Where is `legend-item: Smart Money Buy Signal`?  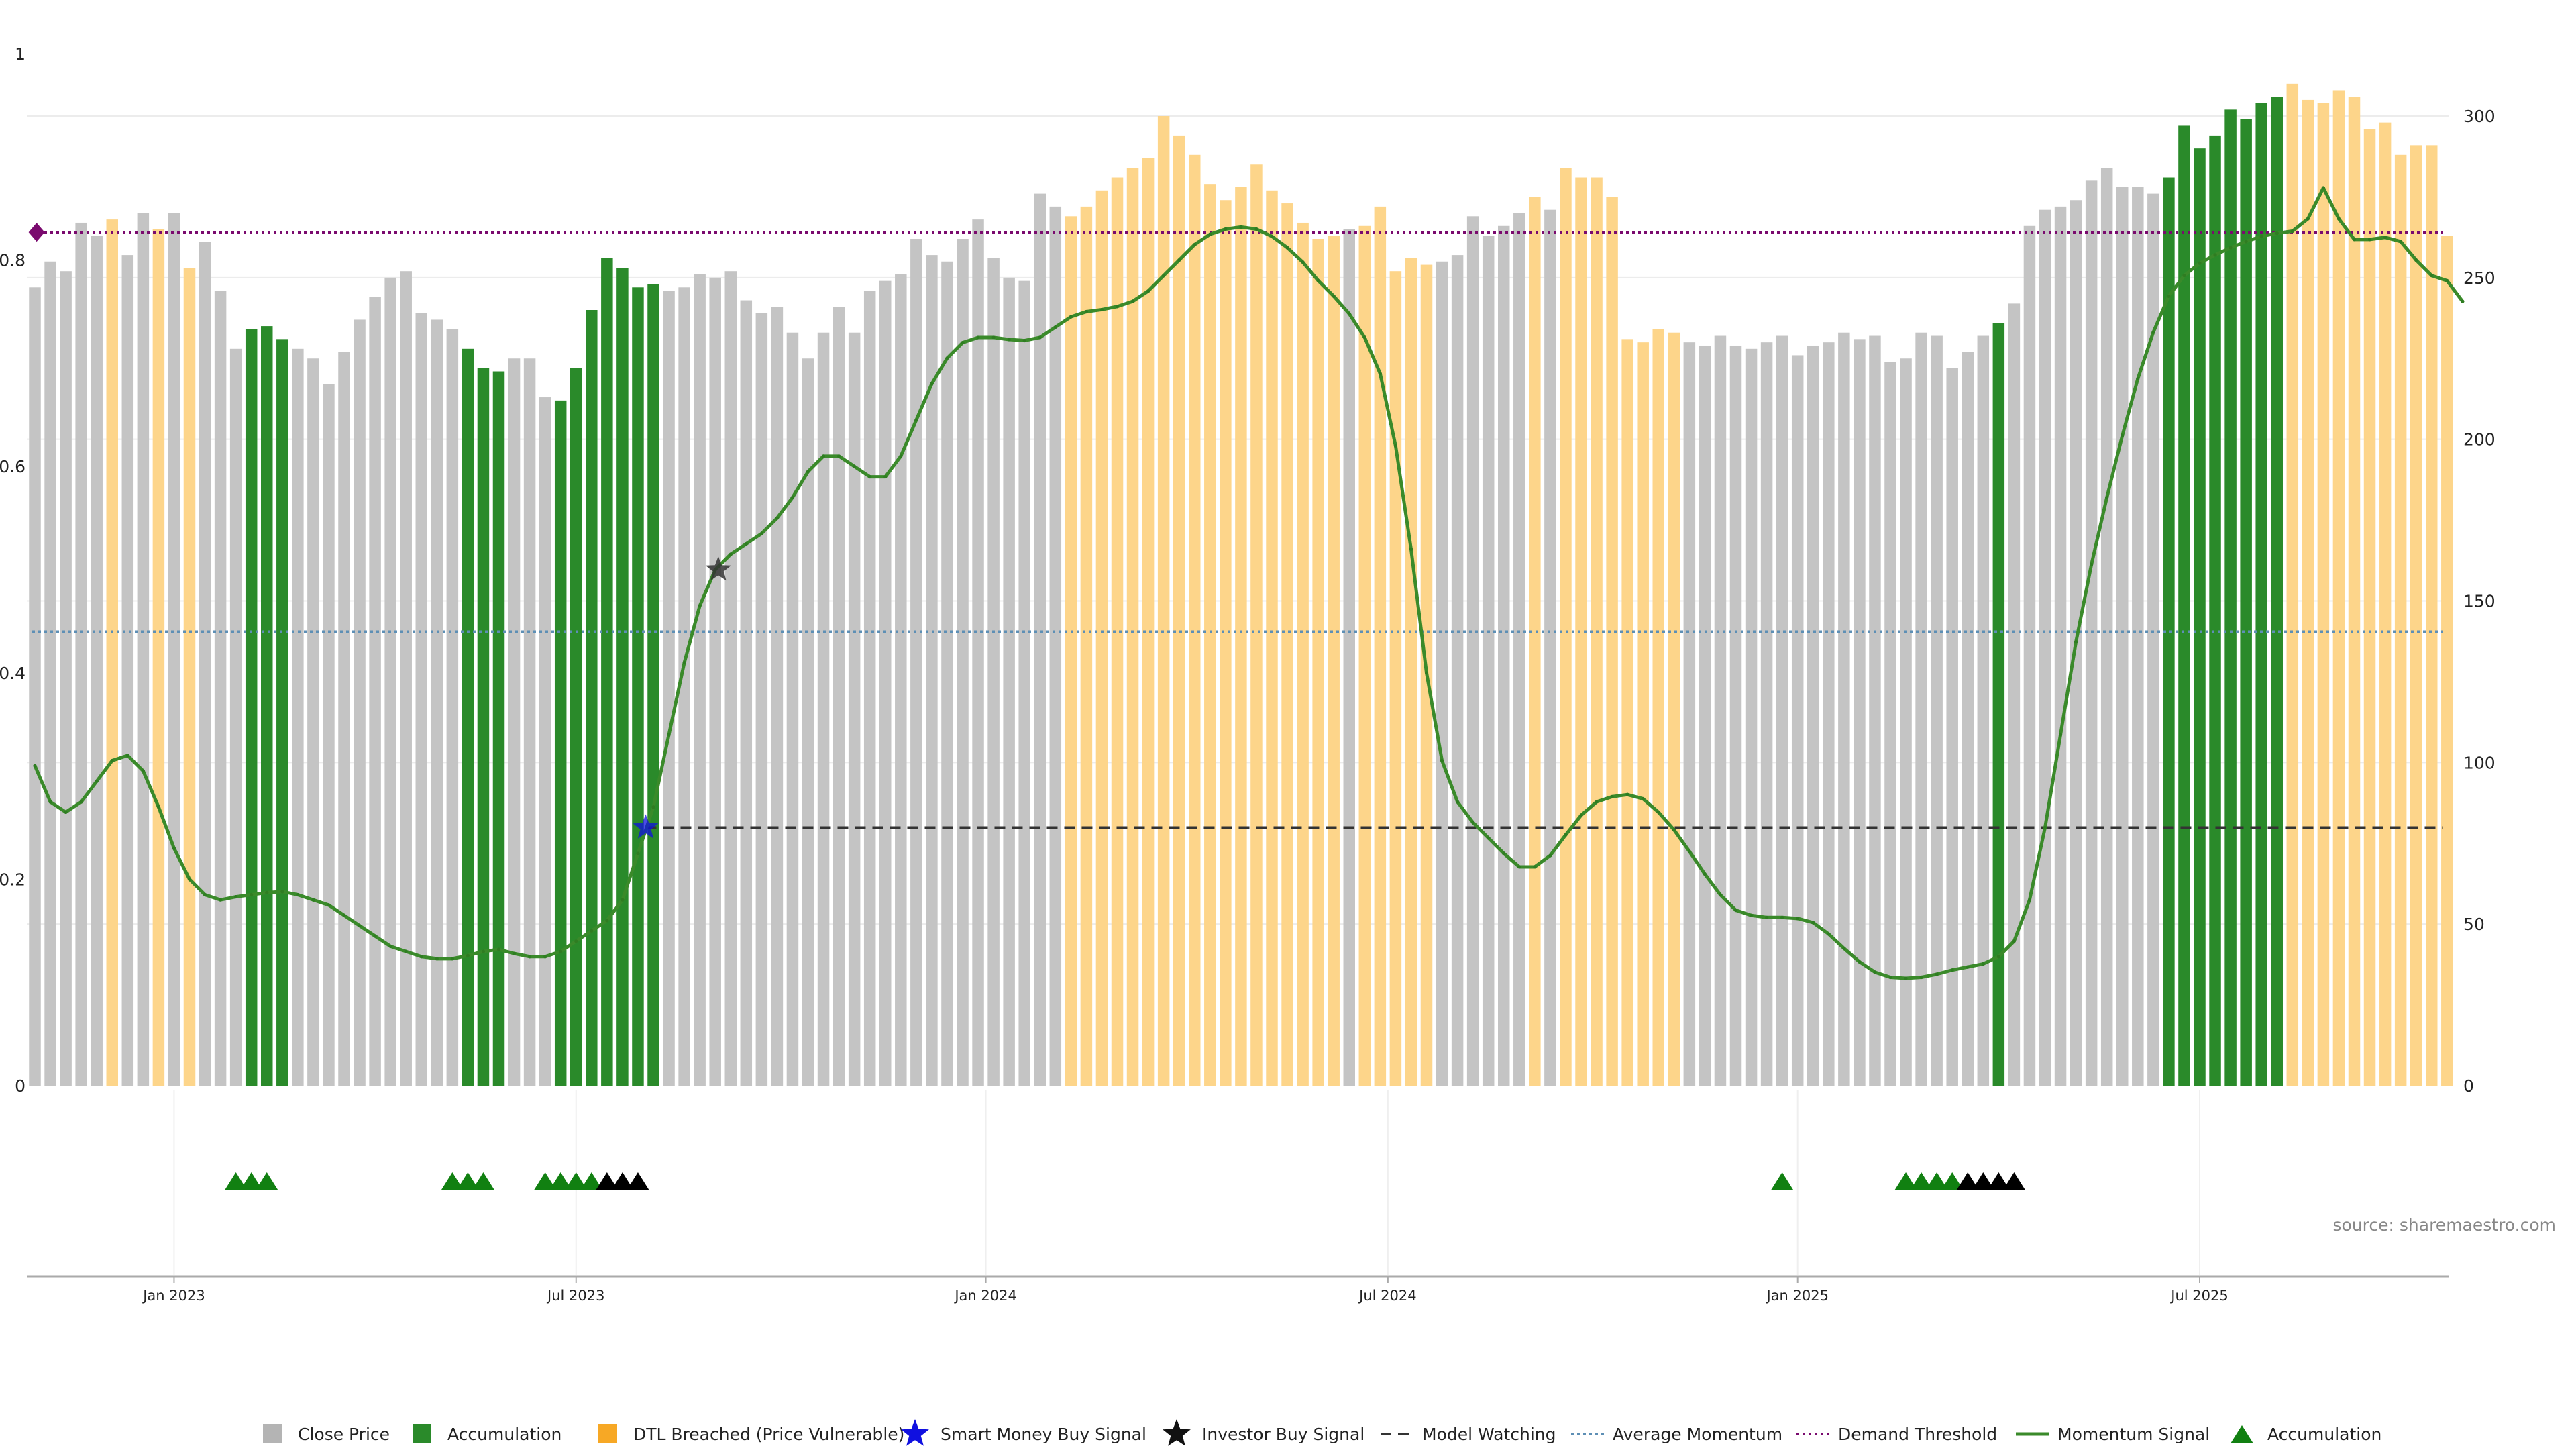
legend-item: Smart Money Buy Signal is located at coordinates (1023, 1433).